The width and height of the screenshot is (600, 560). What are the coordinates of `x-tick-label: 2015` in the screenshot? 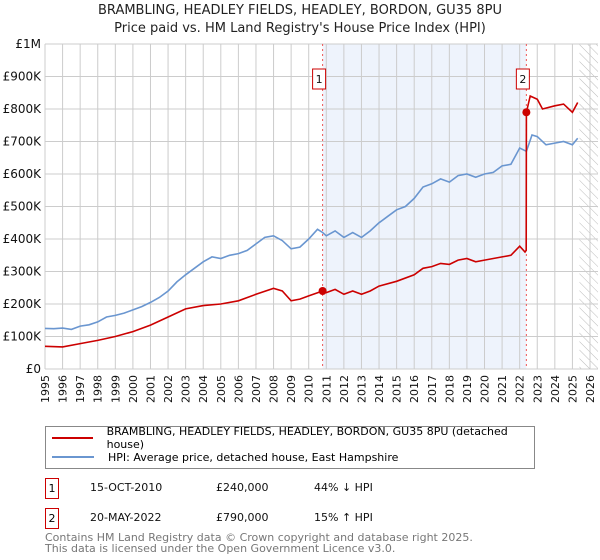 It's located at (397, 389).